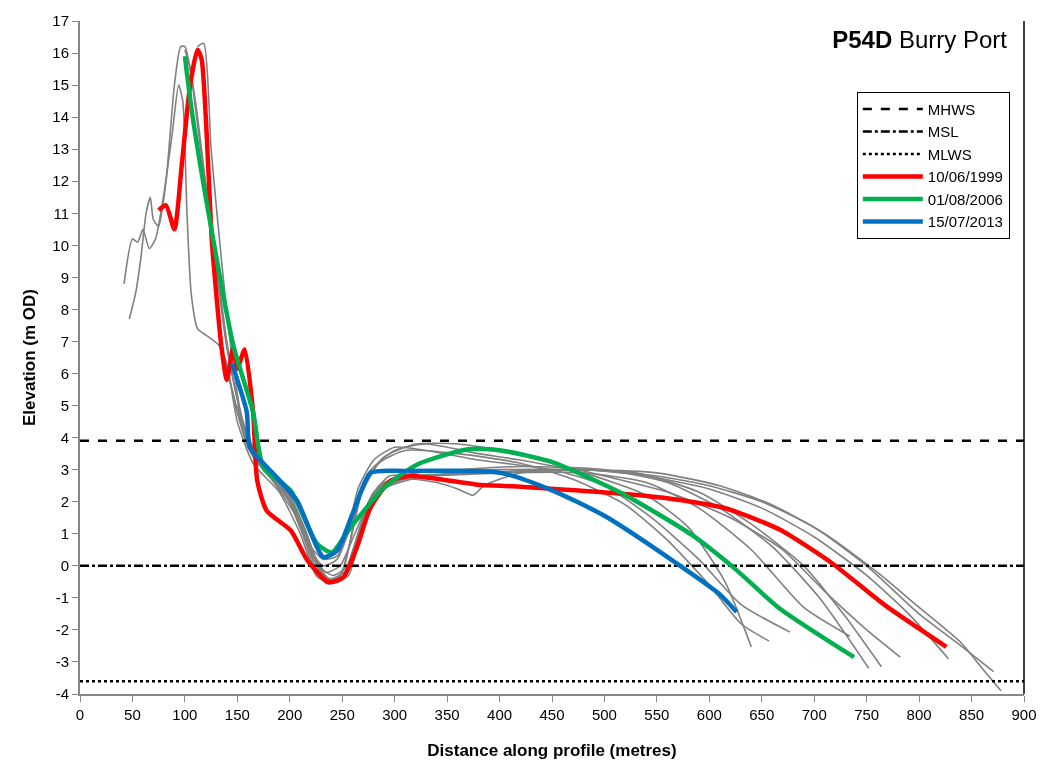 The width and height of the screenshot is (1049, 768). Describe the element at coordinates (943, 132) in the screenshot. I see `legend-label: MSL` at that location.